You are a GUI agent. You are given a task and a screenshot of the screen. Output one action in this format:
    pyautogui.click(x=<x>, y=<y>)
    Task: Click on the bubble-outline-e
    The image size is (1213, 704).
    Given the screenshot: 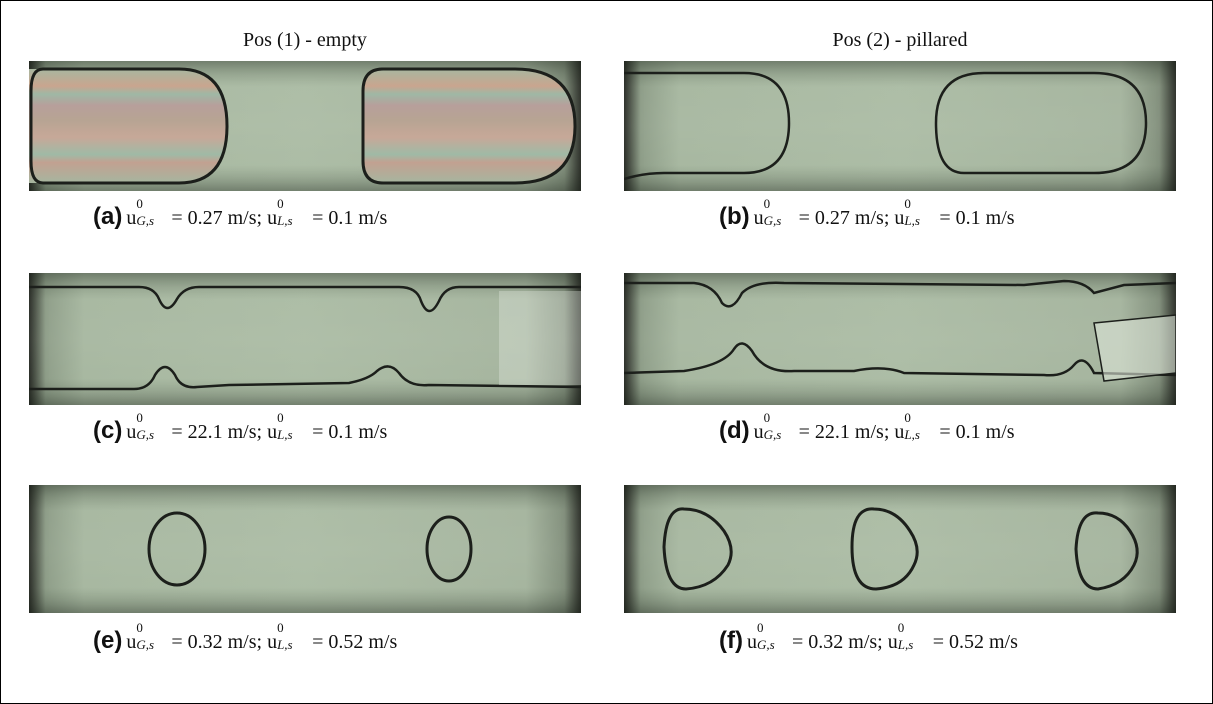 What is the action you would take?
    pyautogui.click(x=310, y=549)
    